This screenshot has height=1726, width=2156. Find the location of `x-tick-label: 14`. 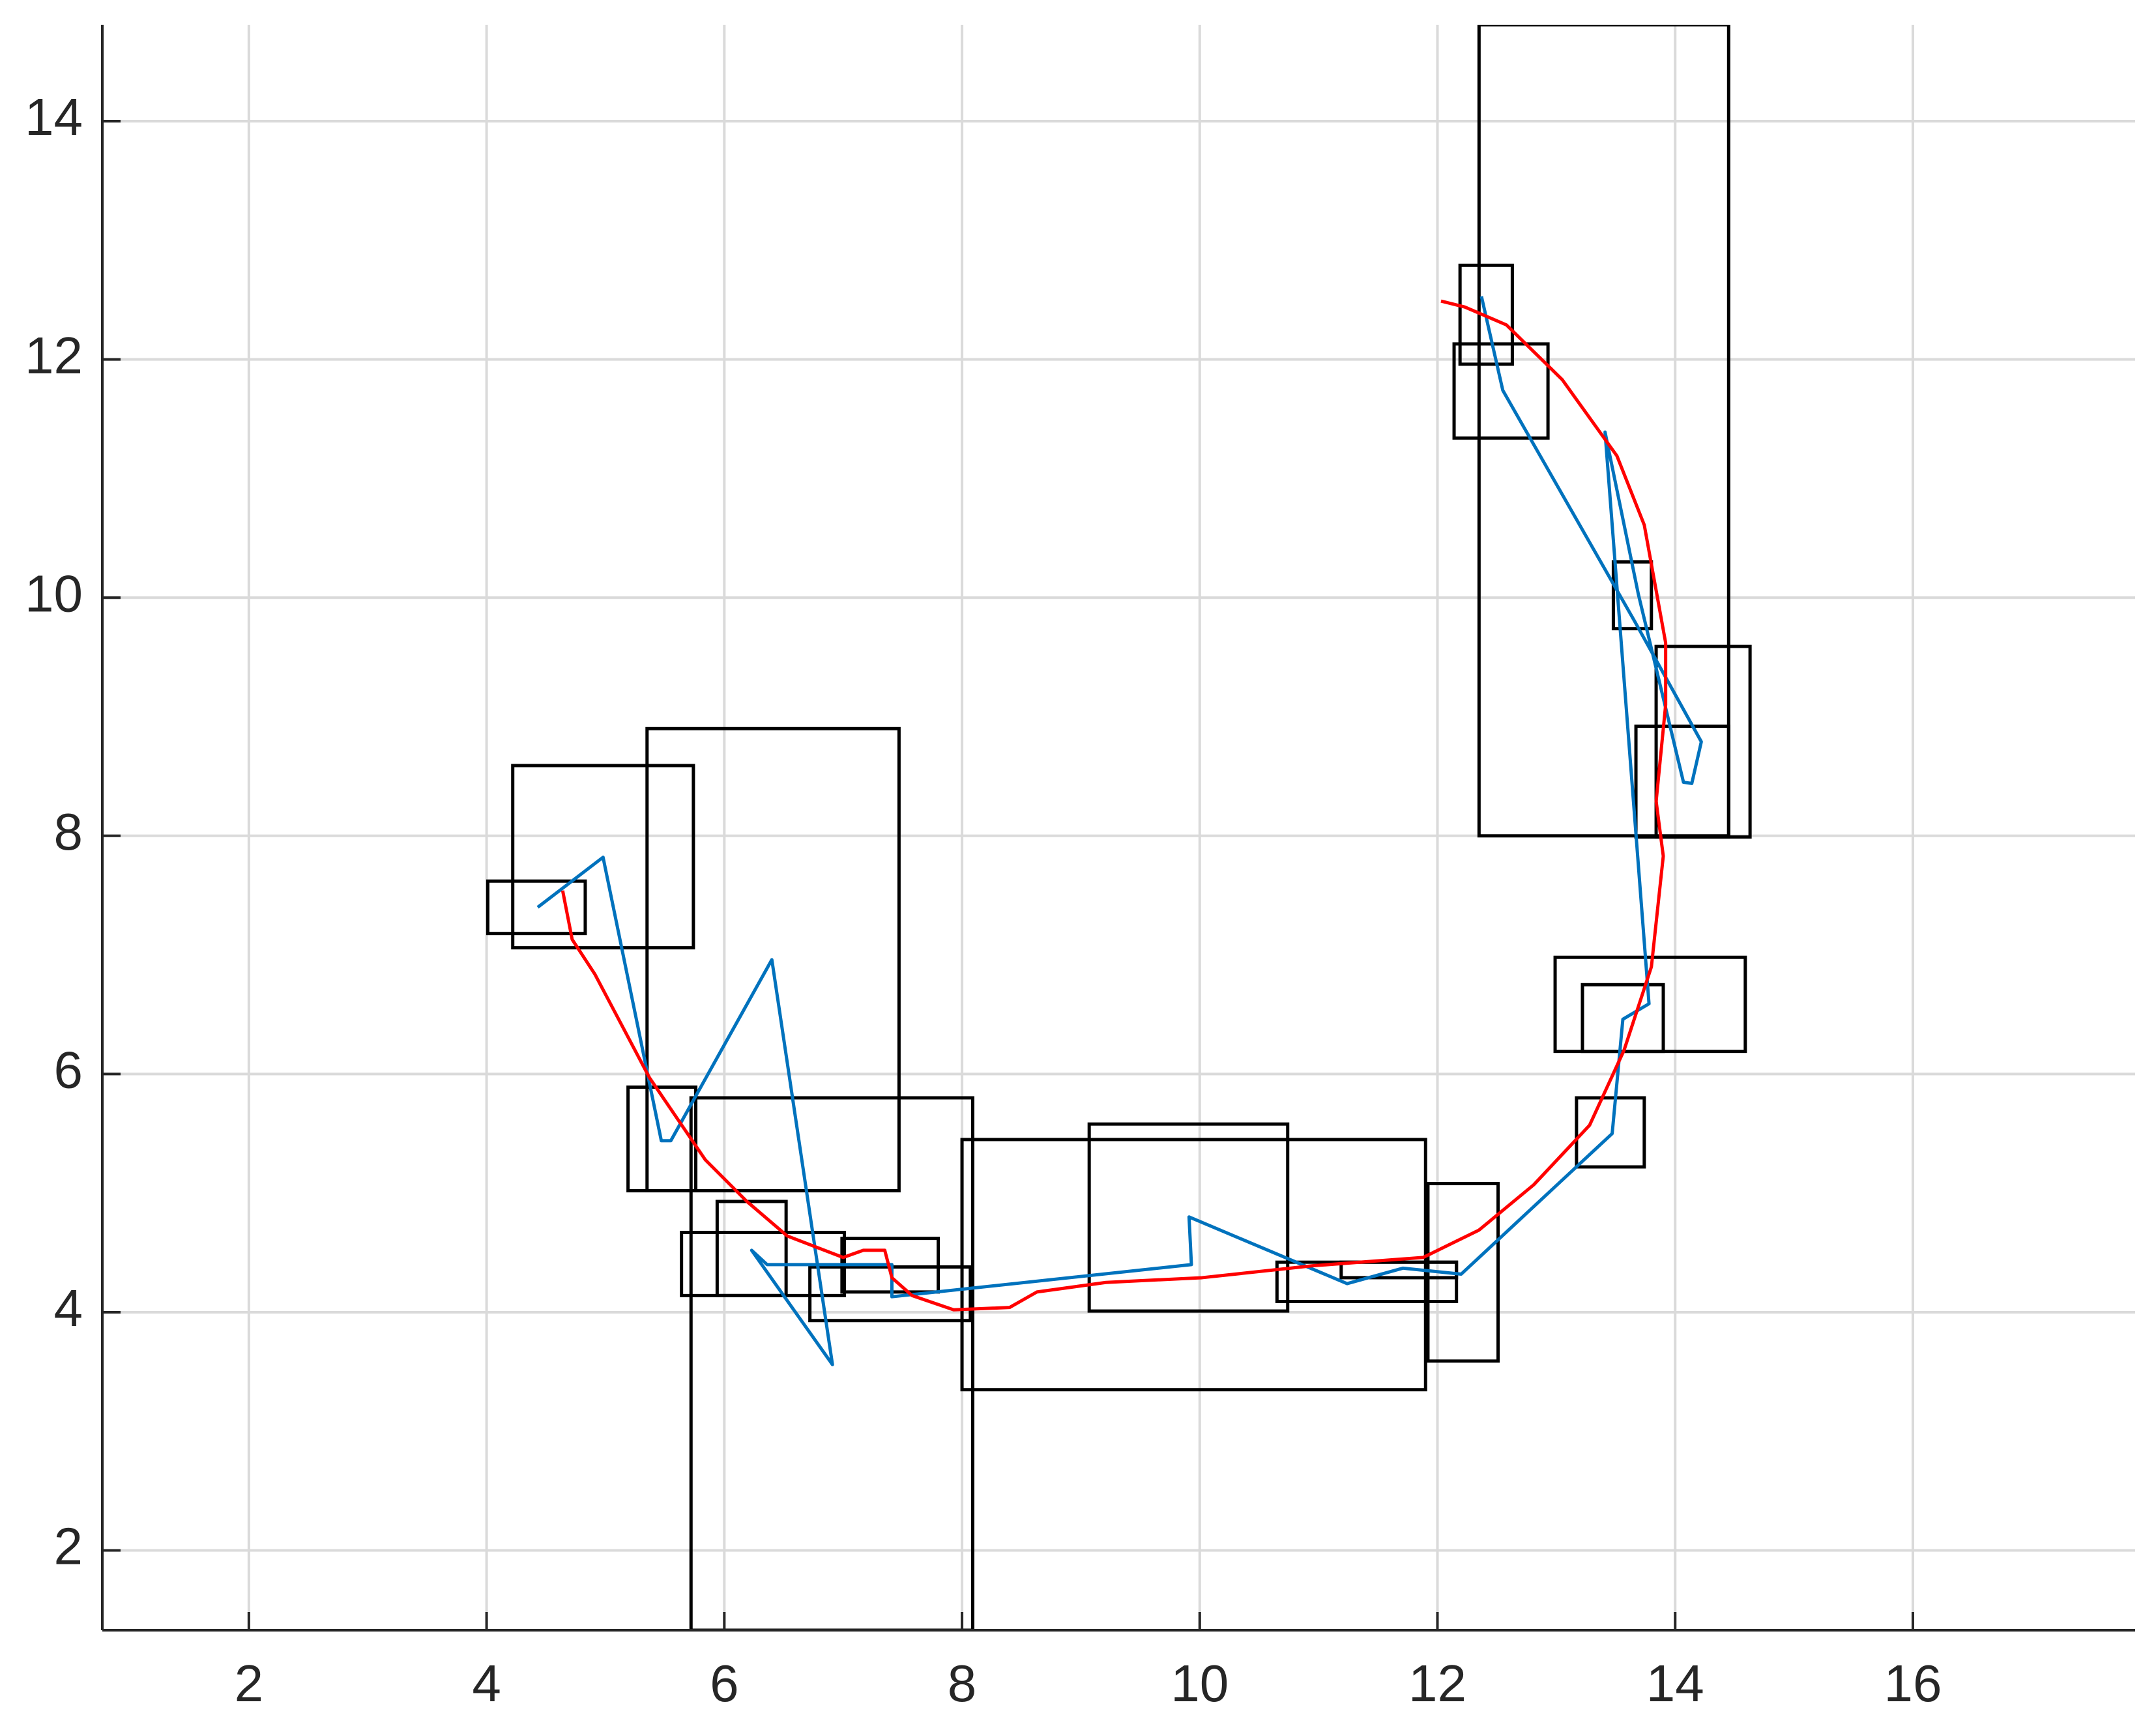

x-tick-label: 14 is located at coordinates (1675, 1683).